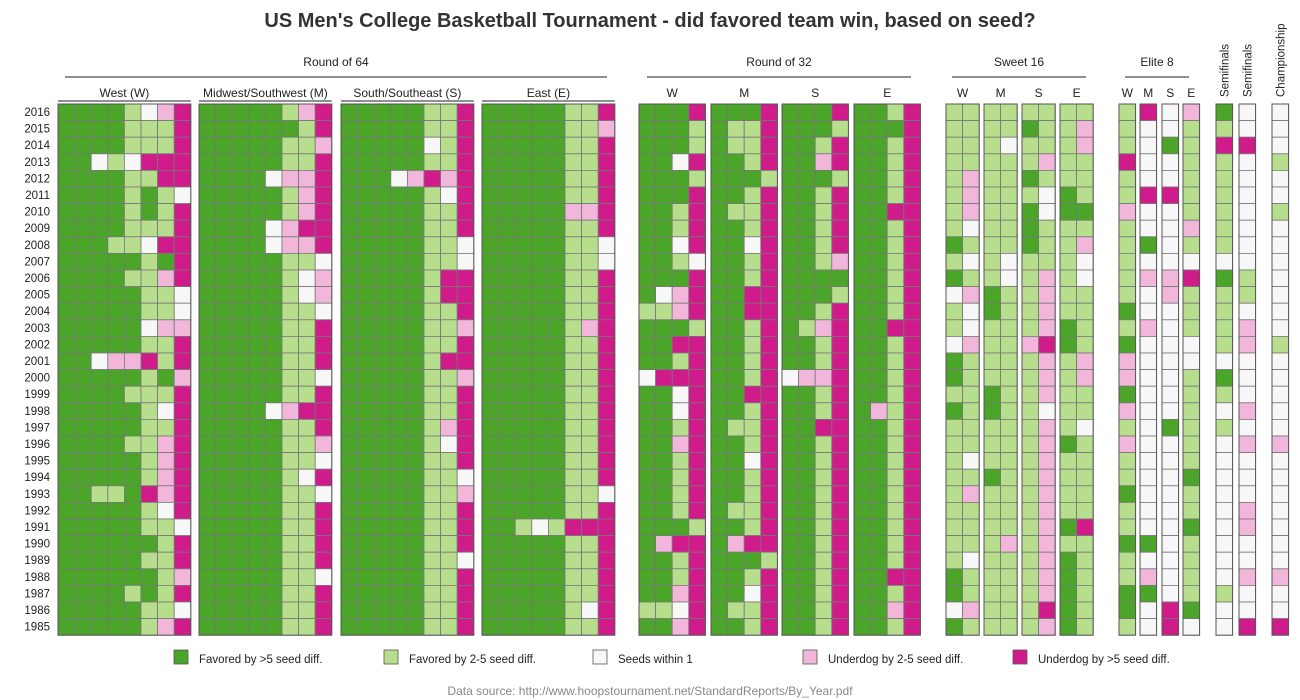 This screenshot has height=700, width=1300. What do you see at coordinates (37, 113) in the screenshot?
I see `year-label: 2016` at bounding box center [37, 113].